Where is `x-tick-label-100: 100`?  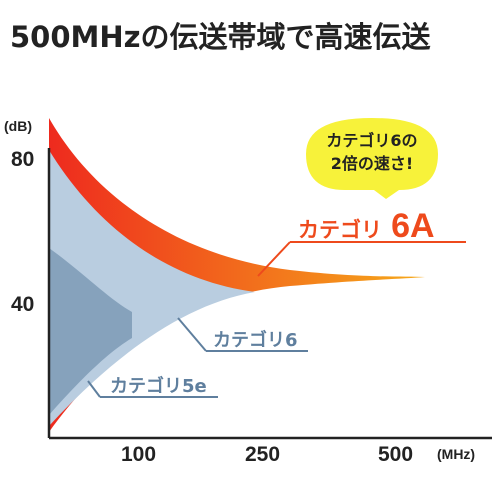 x-tick-label-100: 100 is located at coordinates (138, 454).